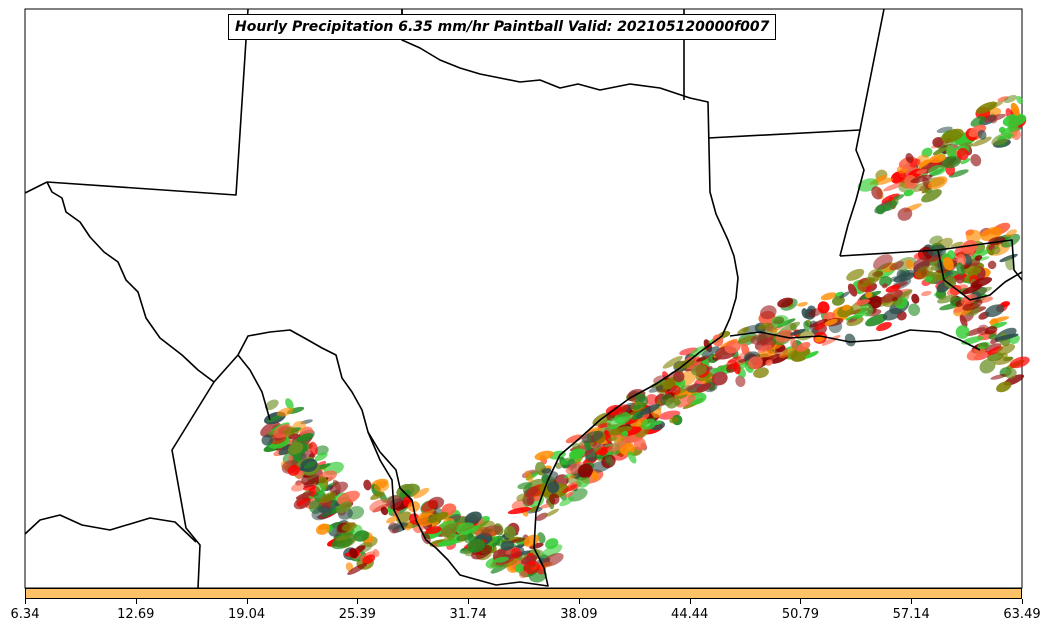 The width and height of the screenshot is (1053, 633). What do you see at coordinates (579, 614) in the screenshot?
I see `colorbar-tick-label: 38.09` at bounding box center [579, 614].